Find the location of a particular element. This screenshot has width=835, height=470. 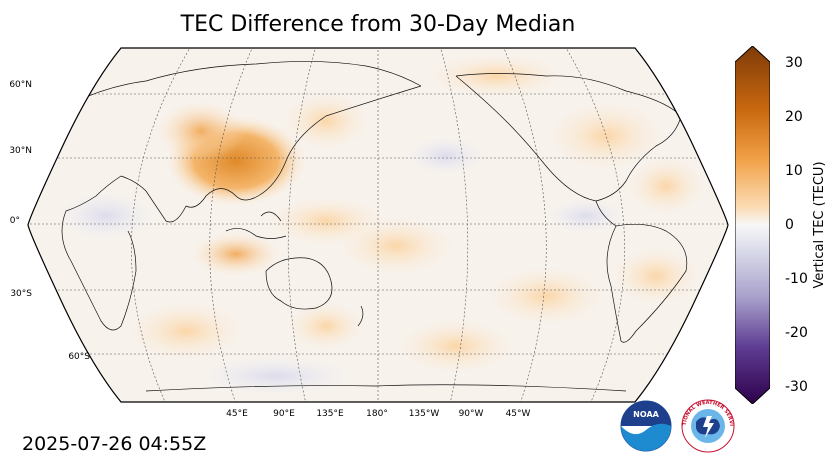

colorbar-tick-30: 30 is located at coordinates (794, 63).